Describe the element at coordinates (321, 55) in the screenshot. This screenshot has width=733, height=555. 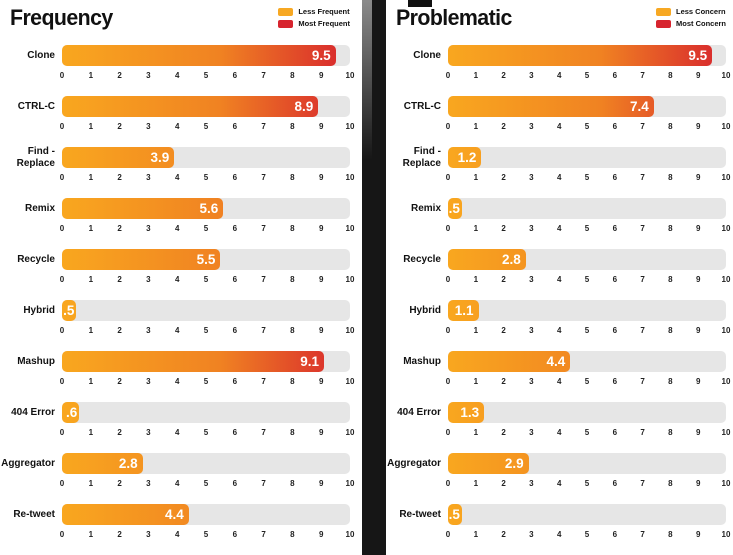
I see `bar-value-label: 9.5` at that location.